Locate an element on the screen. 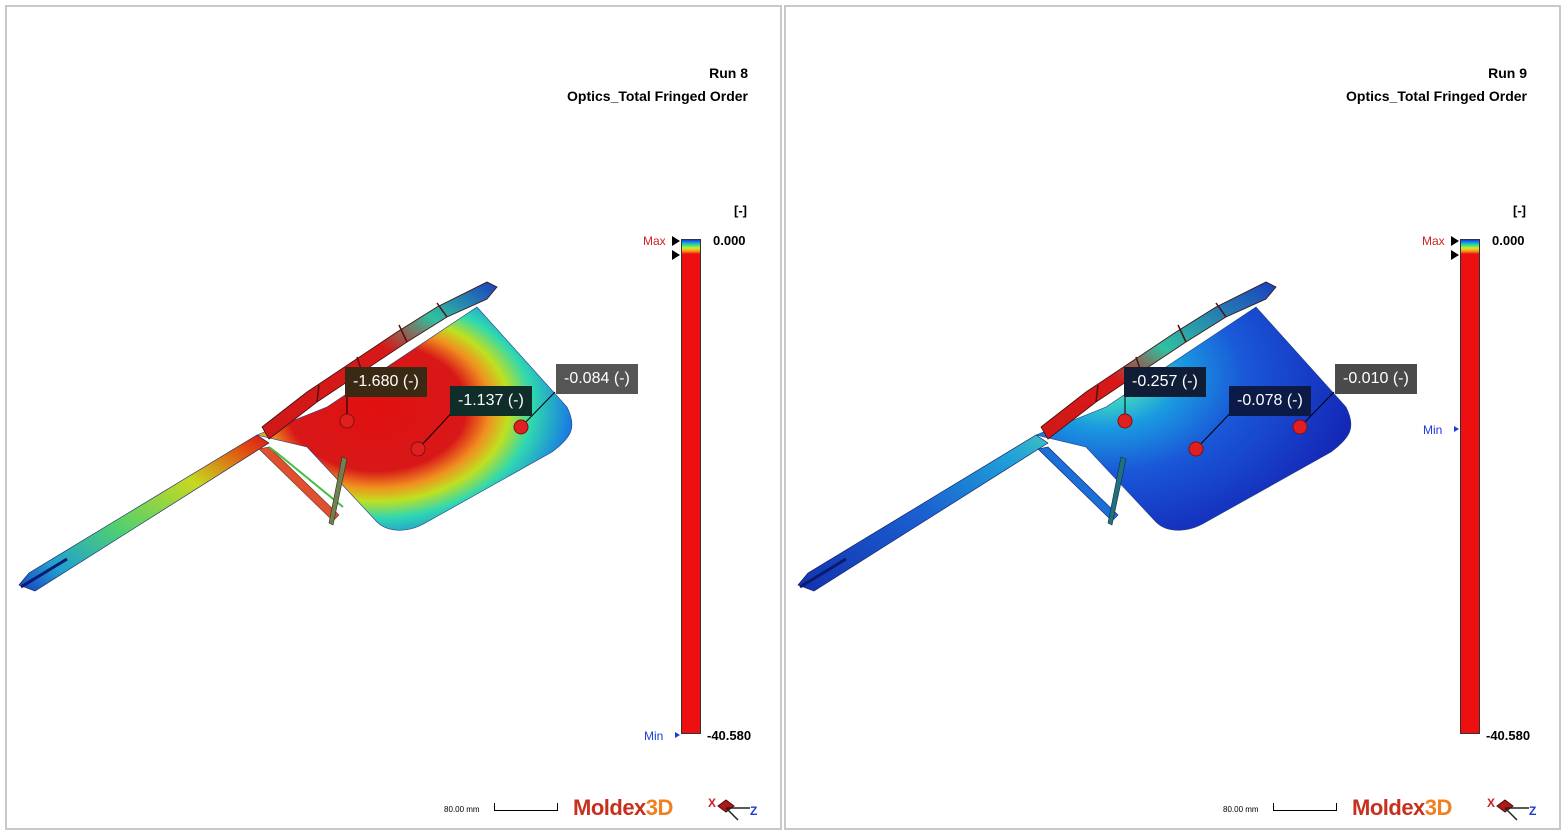  probe-value-label: -0.010 (-) is located at coordinates (1376, 379).